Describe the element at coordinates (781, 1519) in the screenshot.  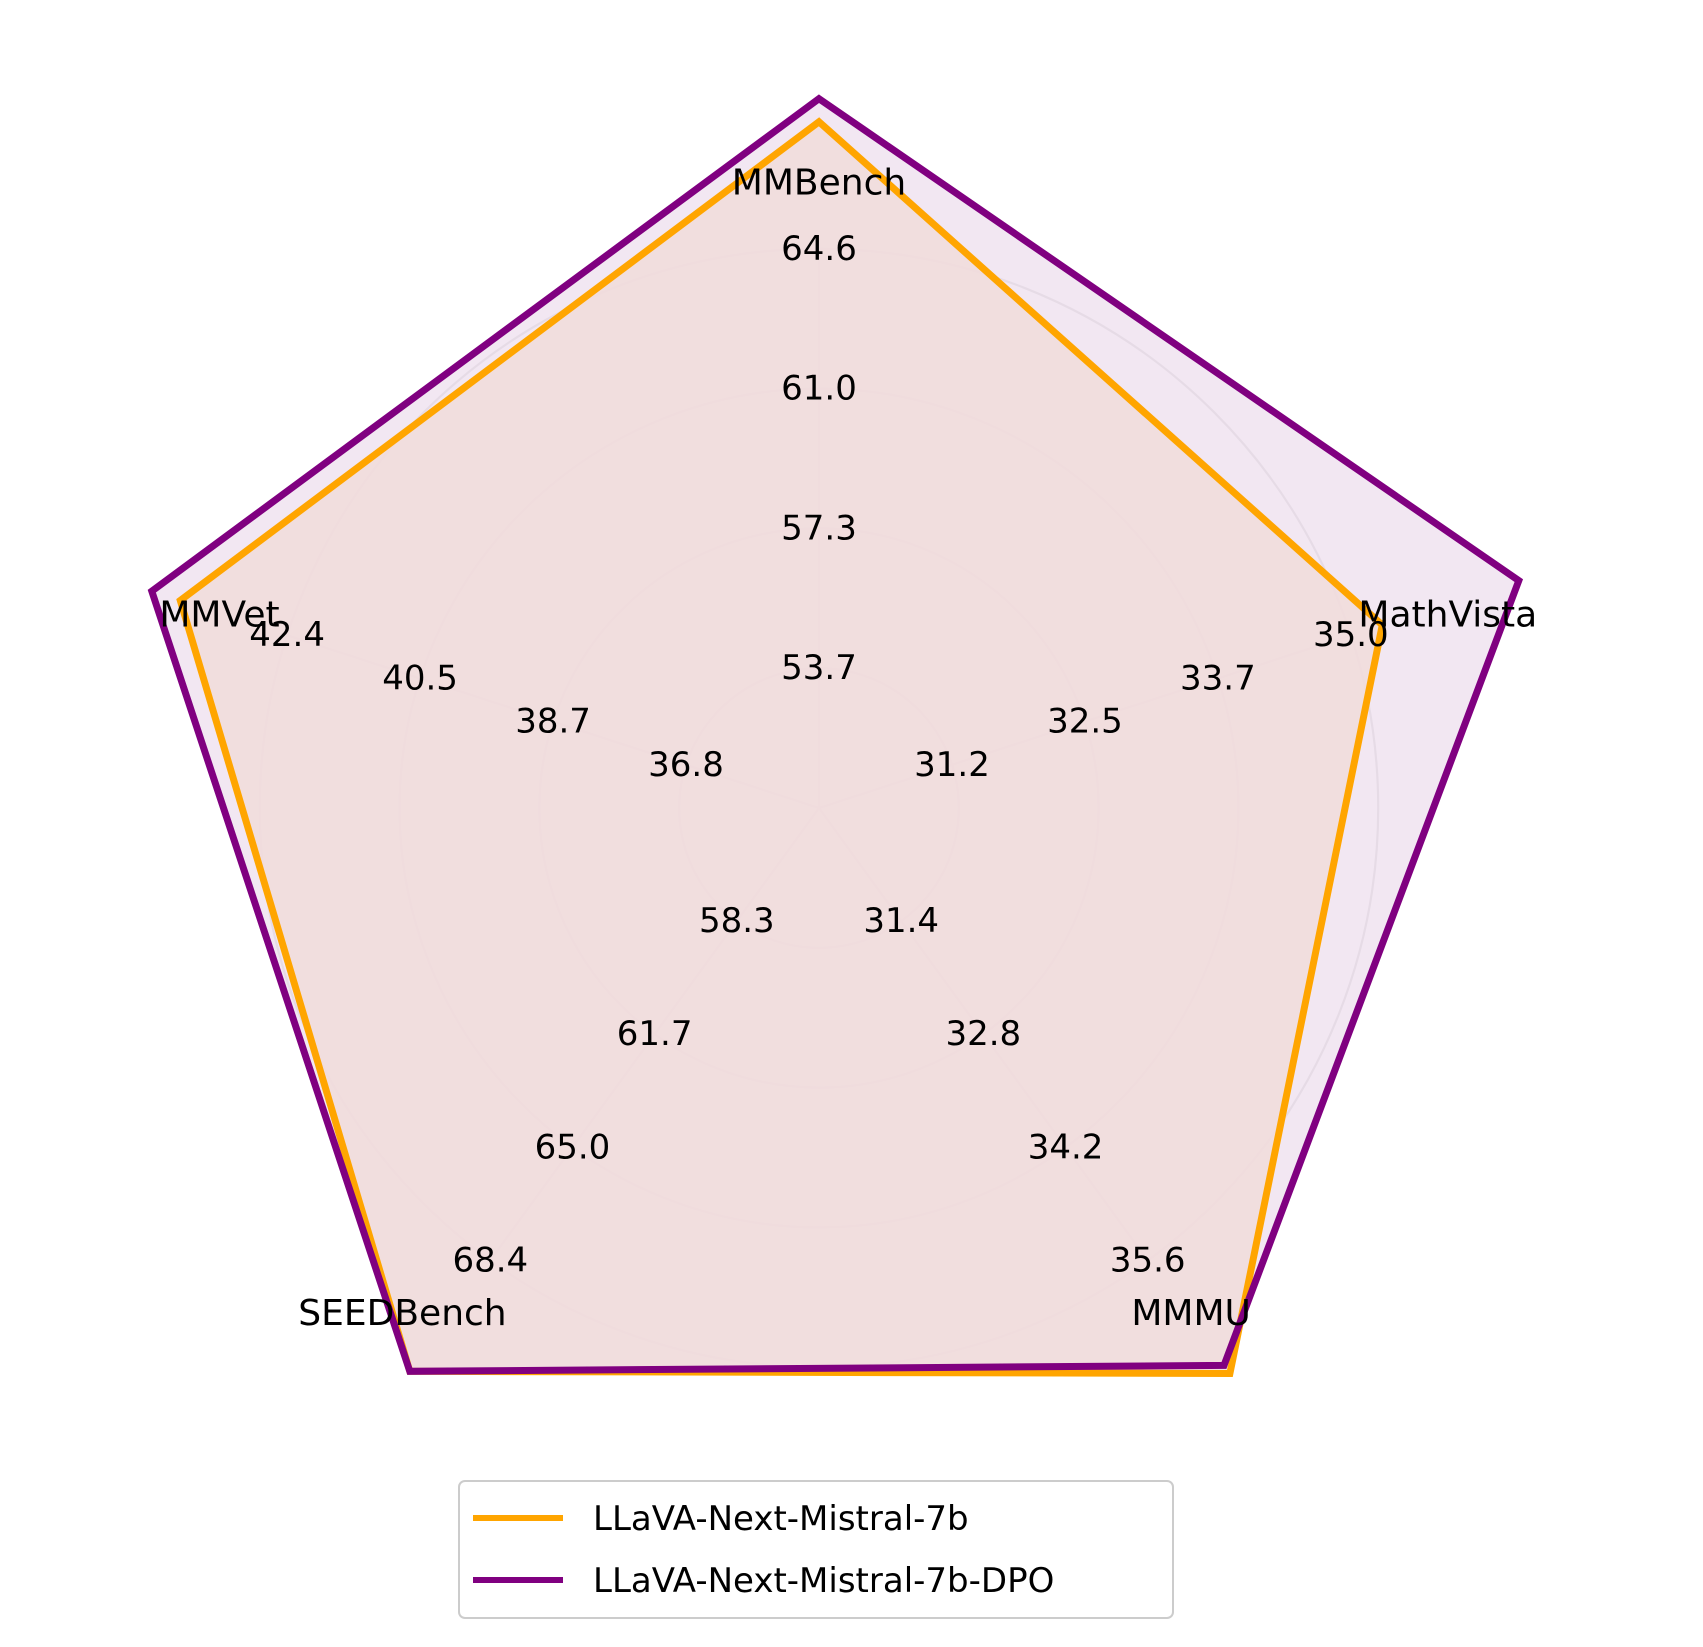
I see `legend-label-series-0: LLaVA-Next-Mistral-7b` at that location.